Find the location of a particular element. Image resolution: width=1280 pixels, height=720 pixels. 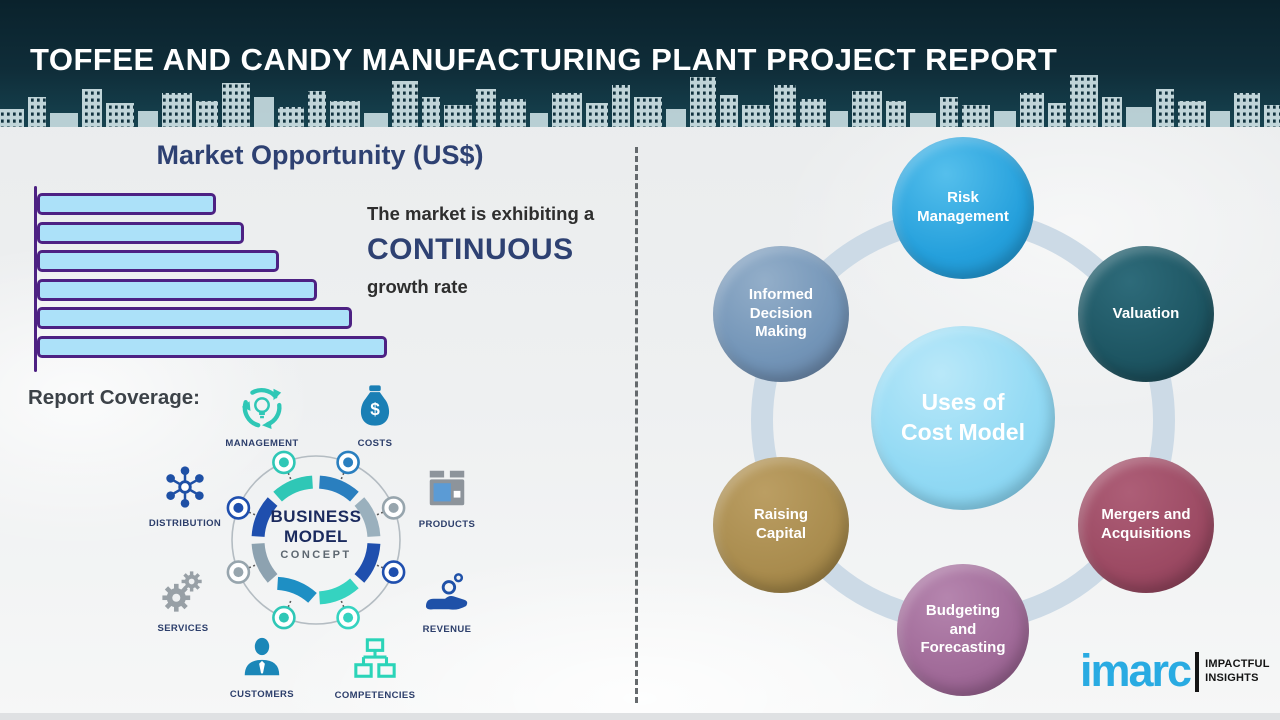

logo-tagline: IMPACTFUL INSIGHTS is located at coordinates (1237, 671).